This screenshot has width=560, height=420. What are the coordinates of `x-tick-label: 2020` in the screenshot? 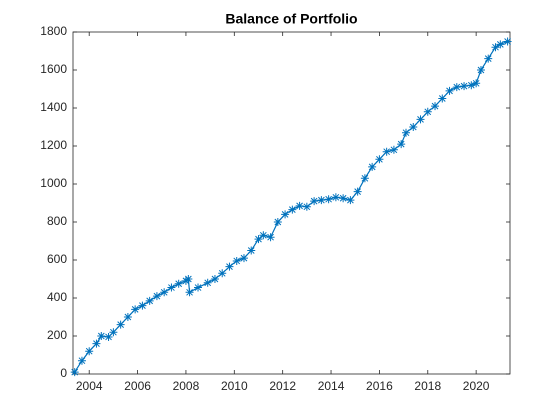 It's located at (476, 386).